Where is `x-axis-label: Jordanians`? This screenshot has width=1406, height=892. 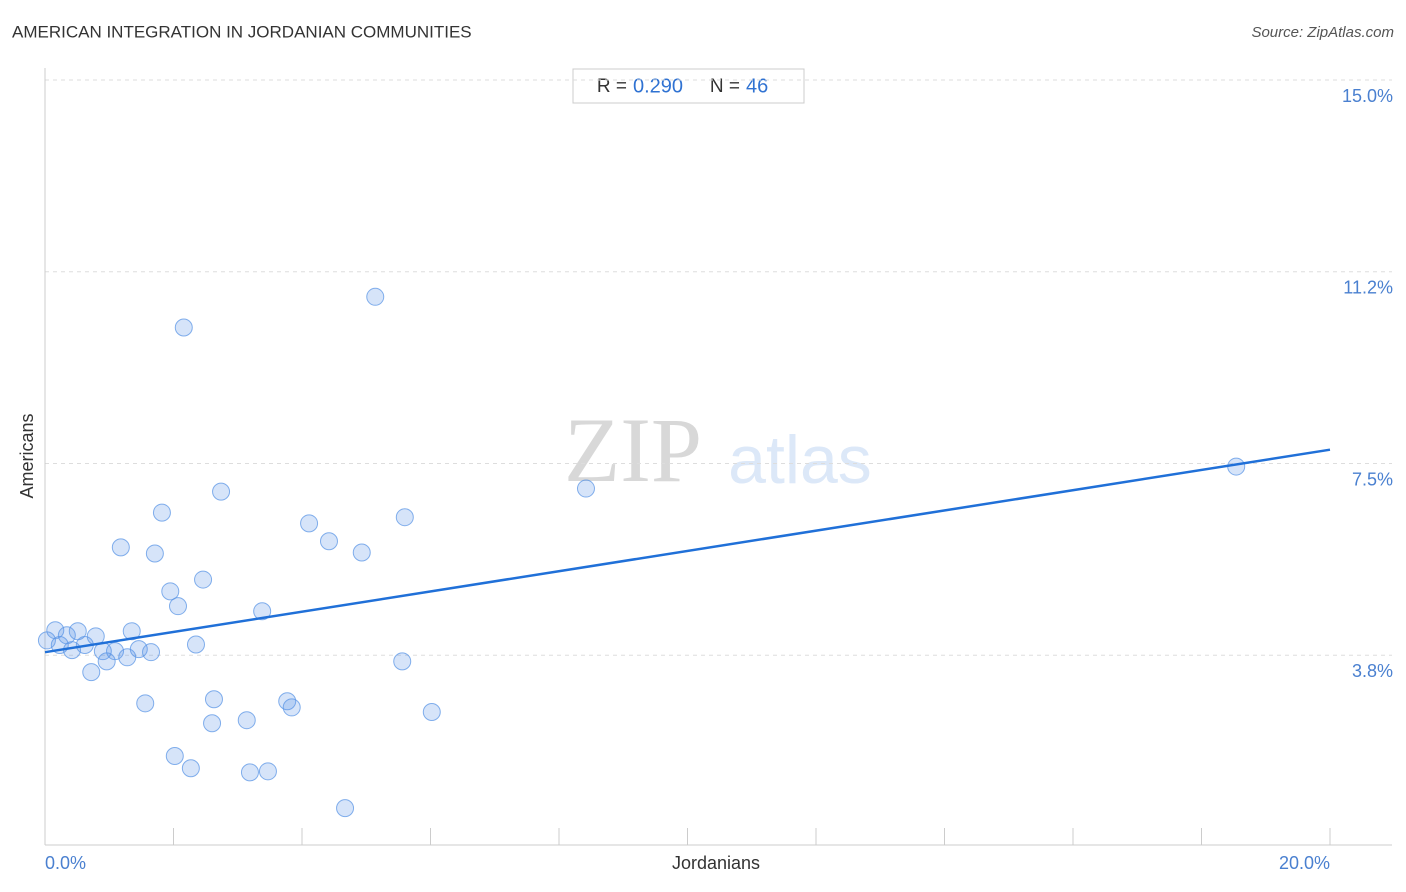 x-axis-label: Jordanians is located at coordinates (716, 863).